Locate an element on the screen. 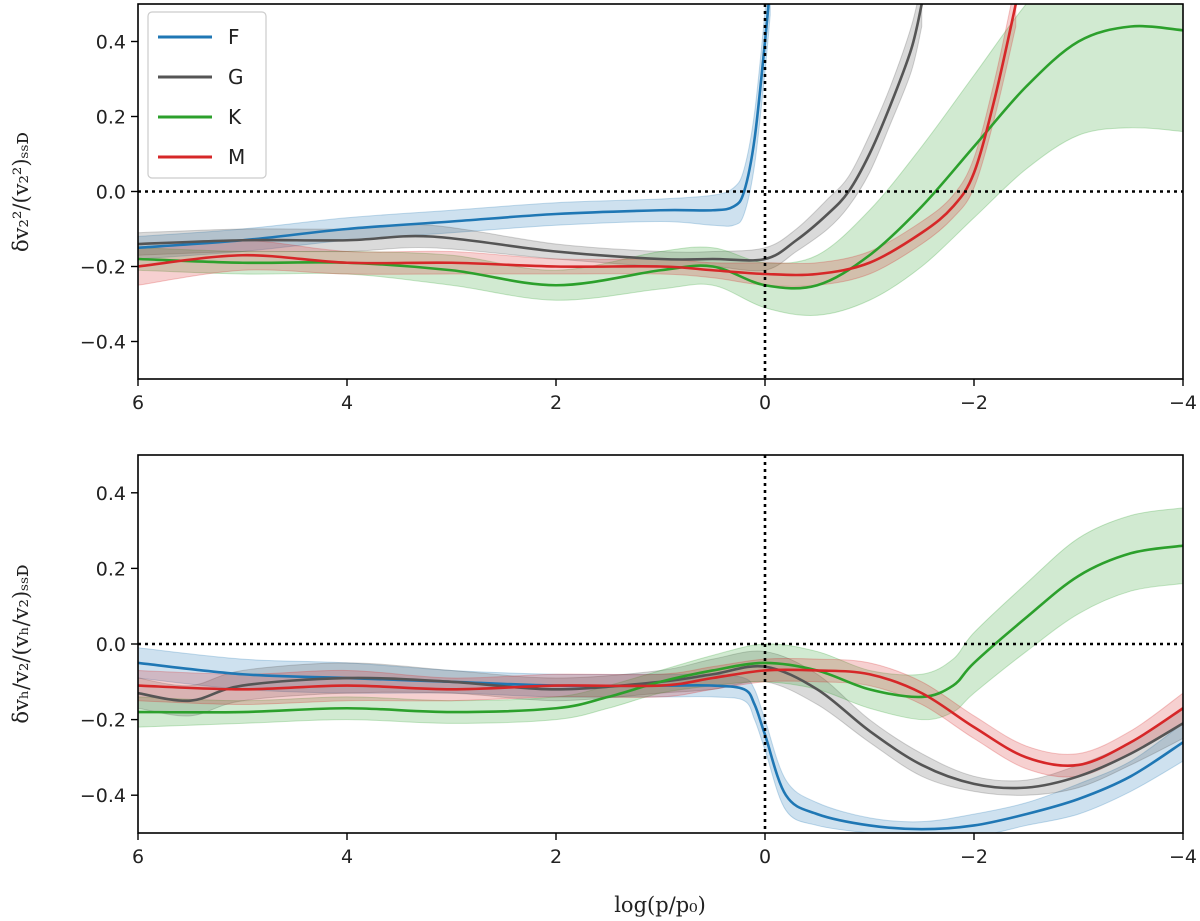  band-f-panel0 is located at coordinates (454, 132).